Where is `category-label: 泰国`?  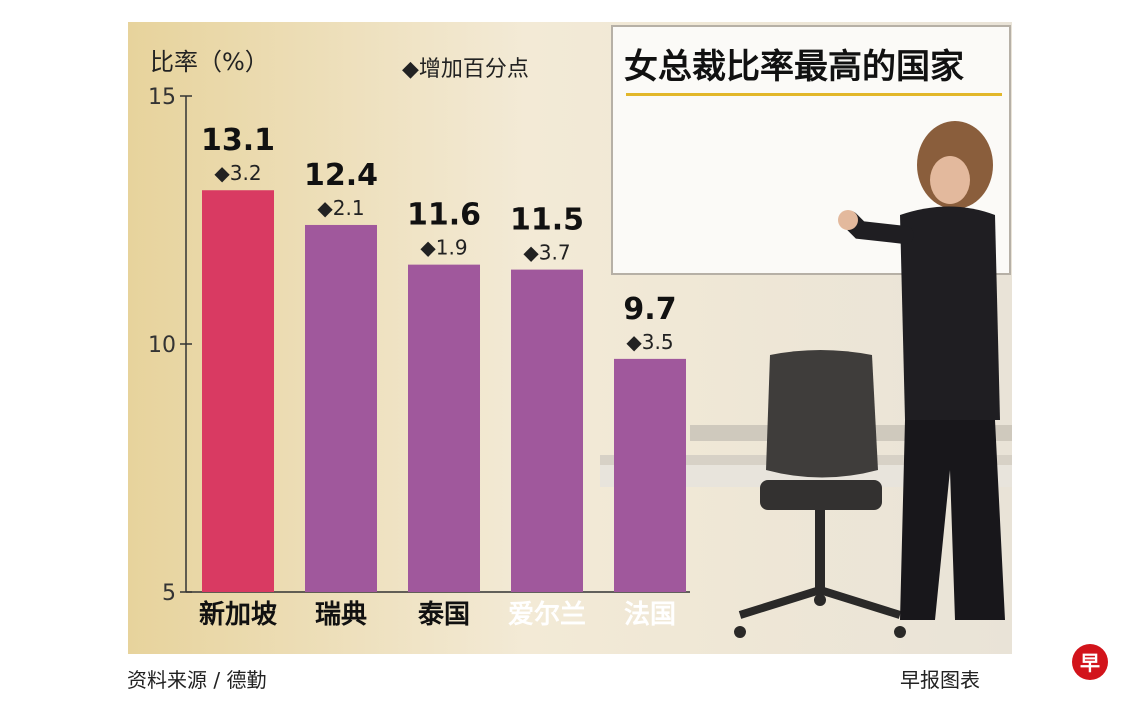
category-label: 泰国 is located at coordinates (444, 615).